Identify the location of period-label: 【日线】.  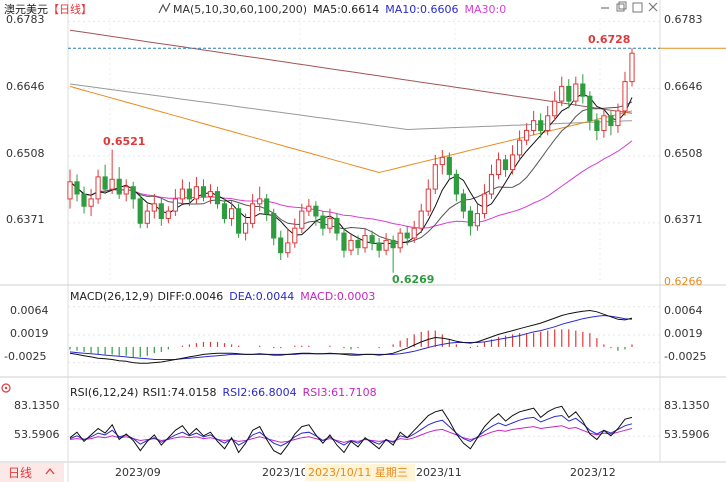
(70, 9).